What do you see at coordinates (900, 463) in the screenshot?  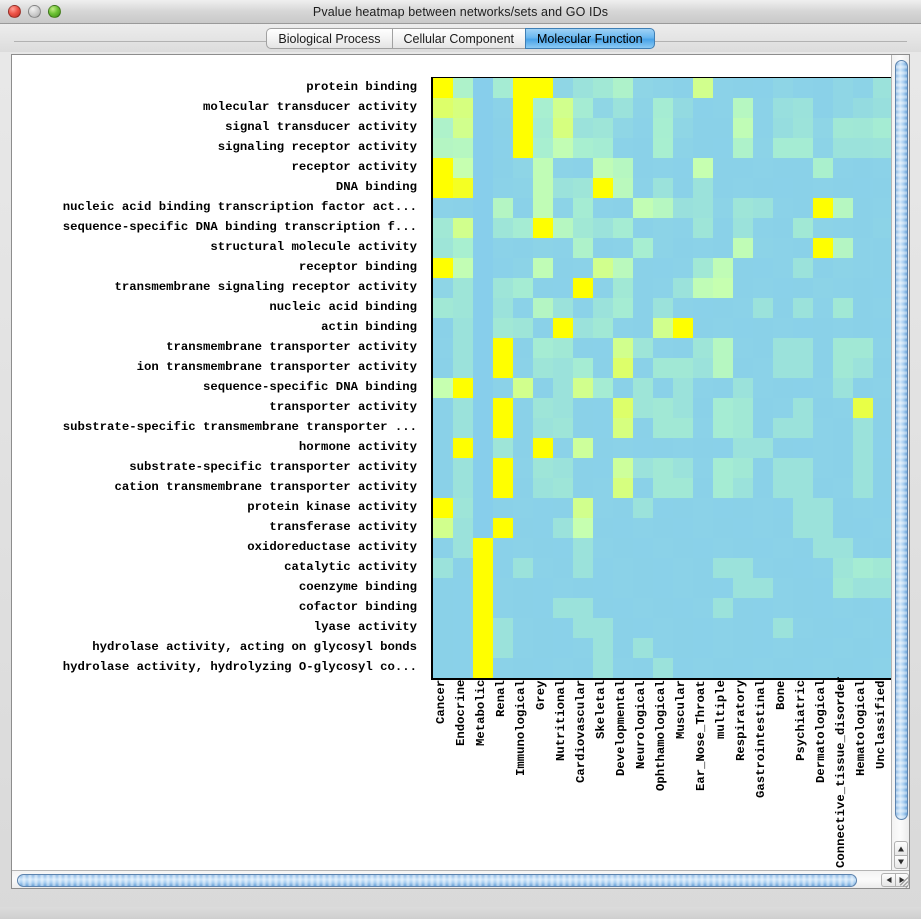 I see `vertical-scrollbar` at bounding box center [900, 463].